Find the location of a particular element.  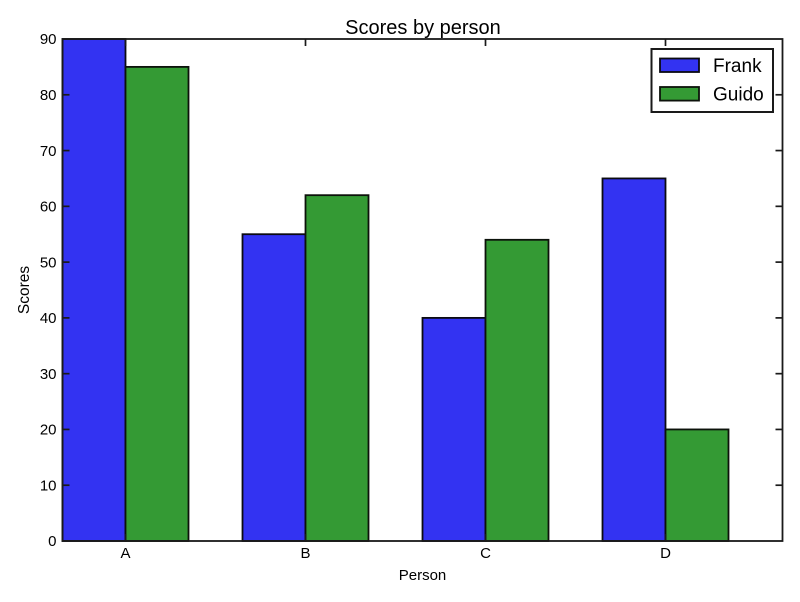

svg-text: 90 is located at coordinates (48, 39).